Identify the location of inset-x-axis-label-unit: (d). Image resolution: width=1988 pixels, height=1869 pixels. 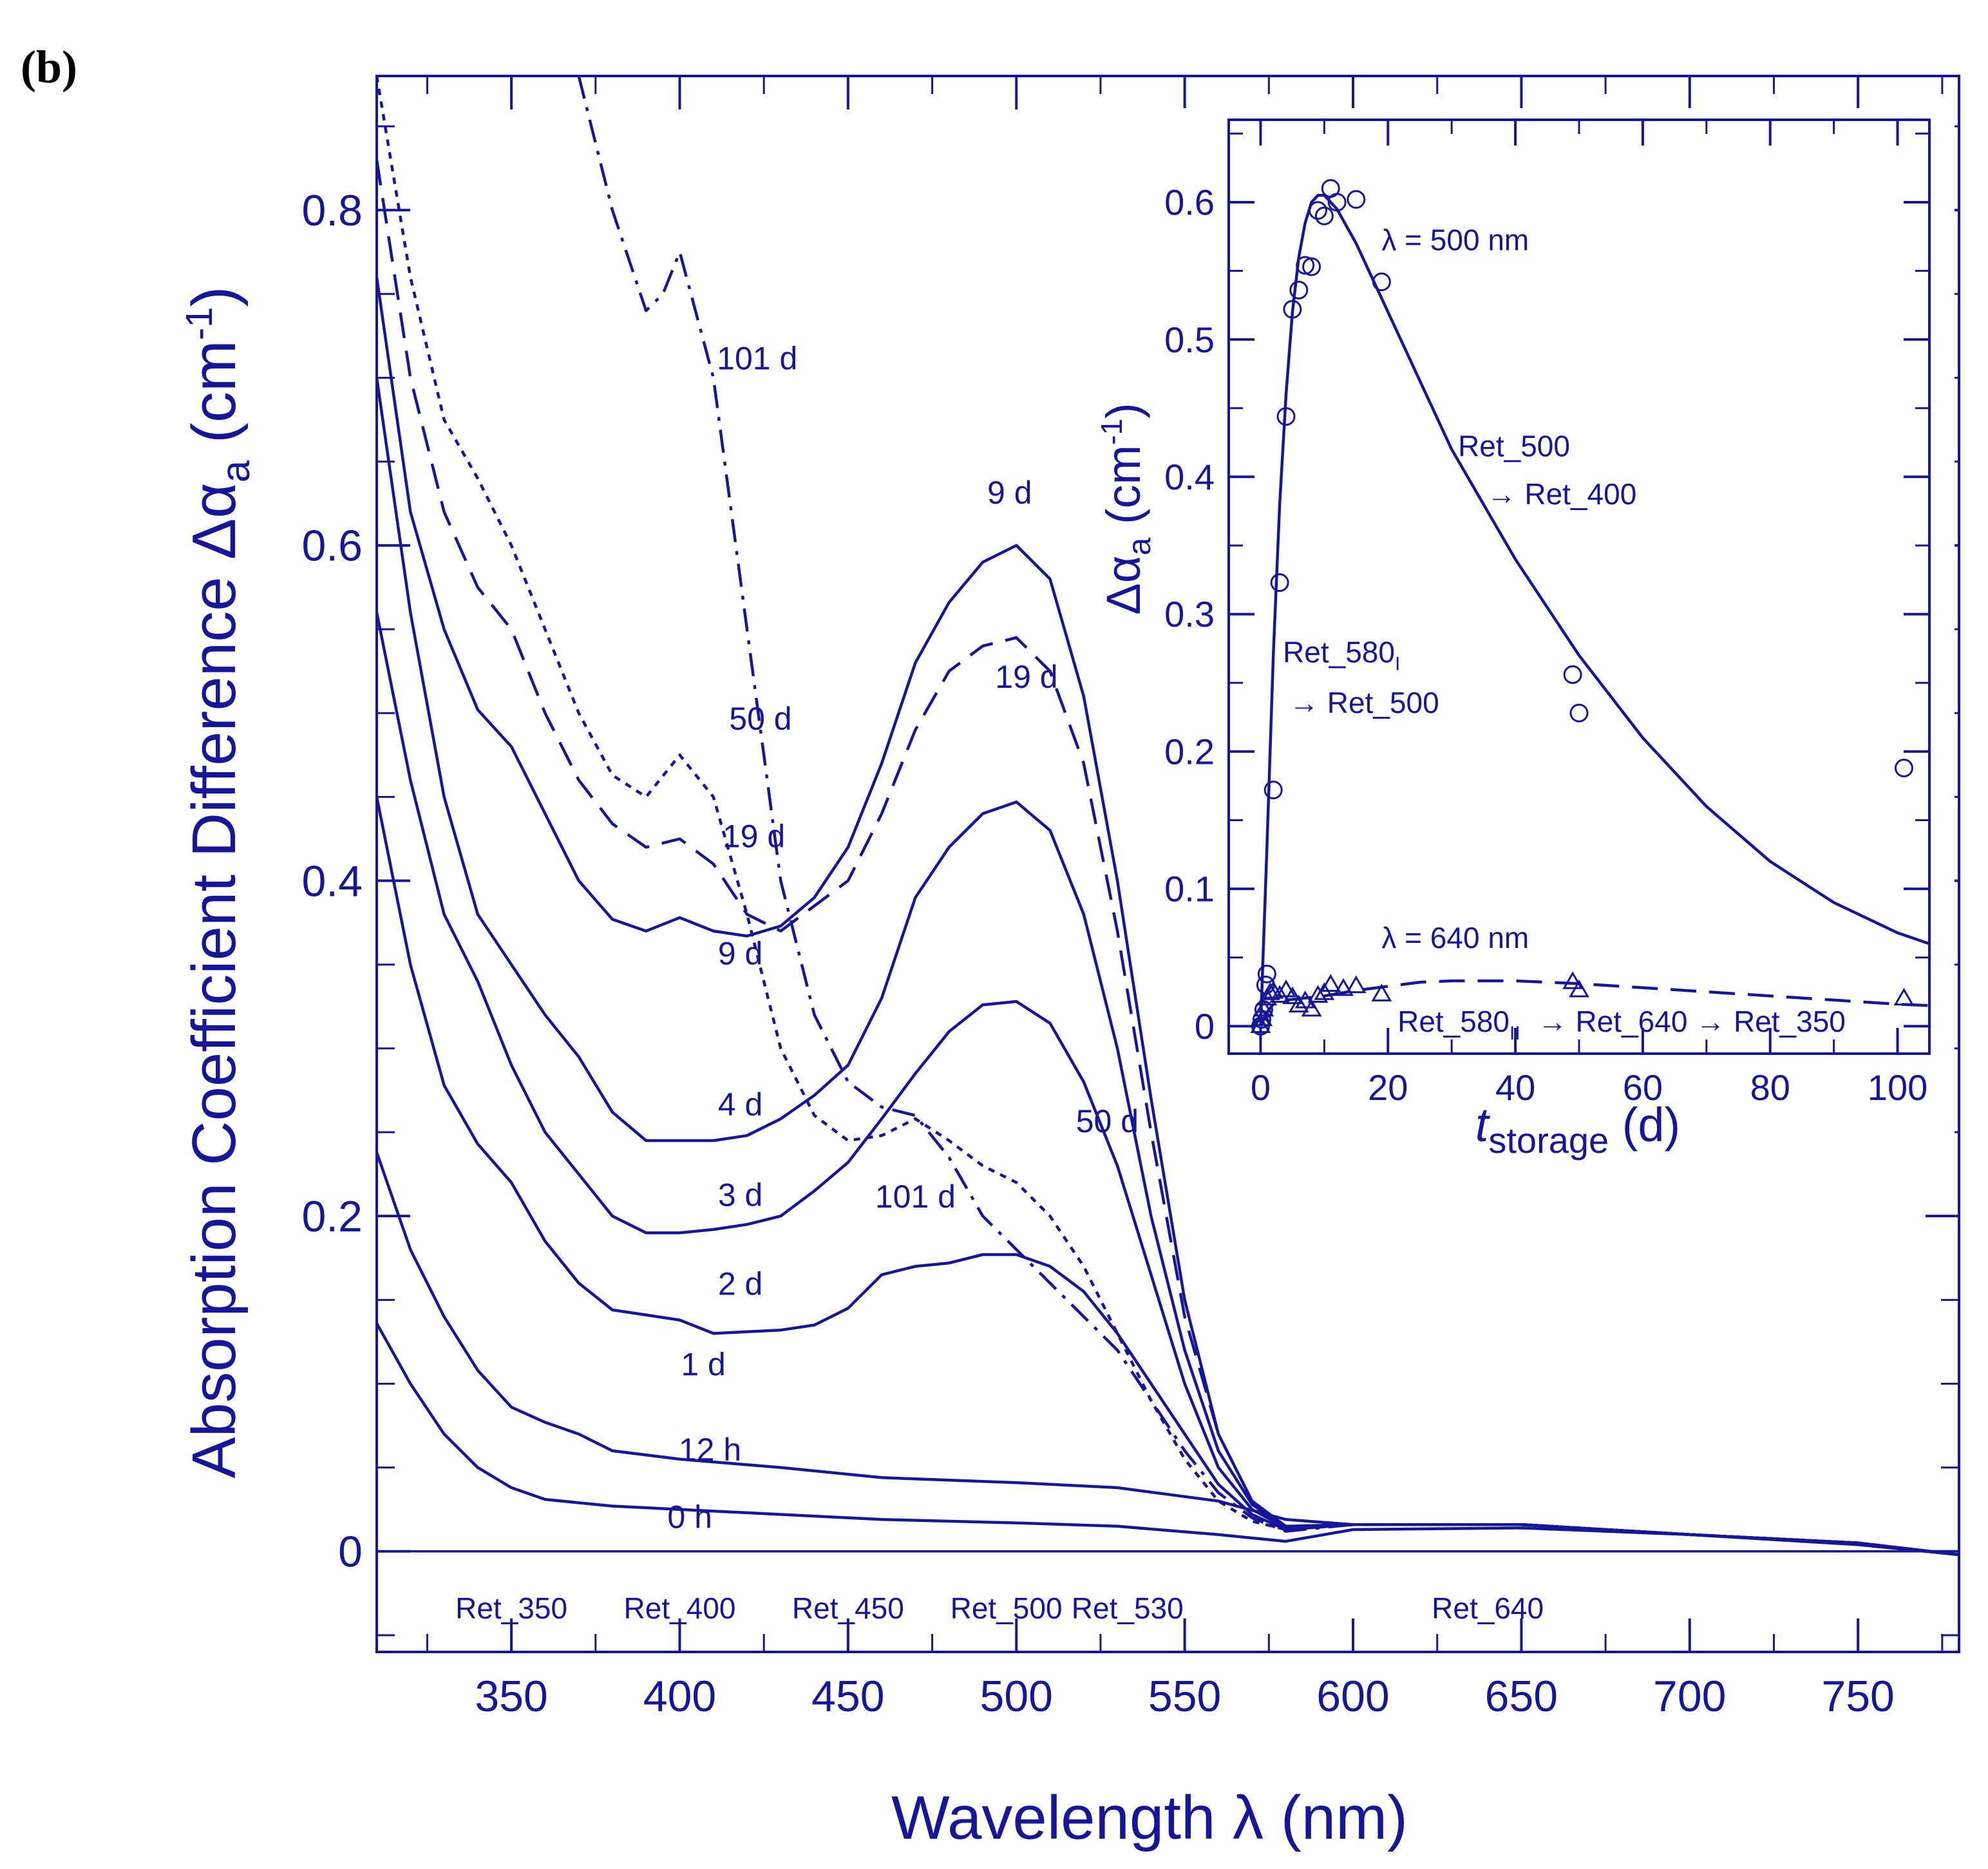
(1651, 1125).